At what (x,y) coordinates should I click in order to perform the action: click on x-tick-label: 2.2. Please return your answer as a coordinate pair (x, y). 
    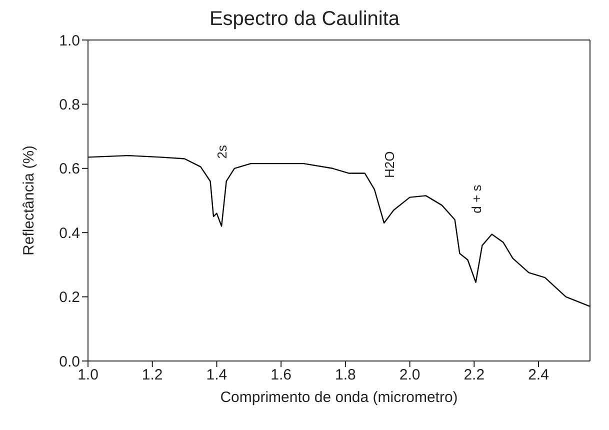
    Looking at the image, I should click on (474, 375).